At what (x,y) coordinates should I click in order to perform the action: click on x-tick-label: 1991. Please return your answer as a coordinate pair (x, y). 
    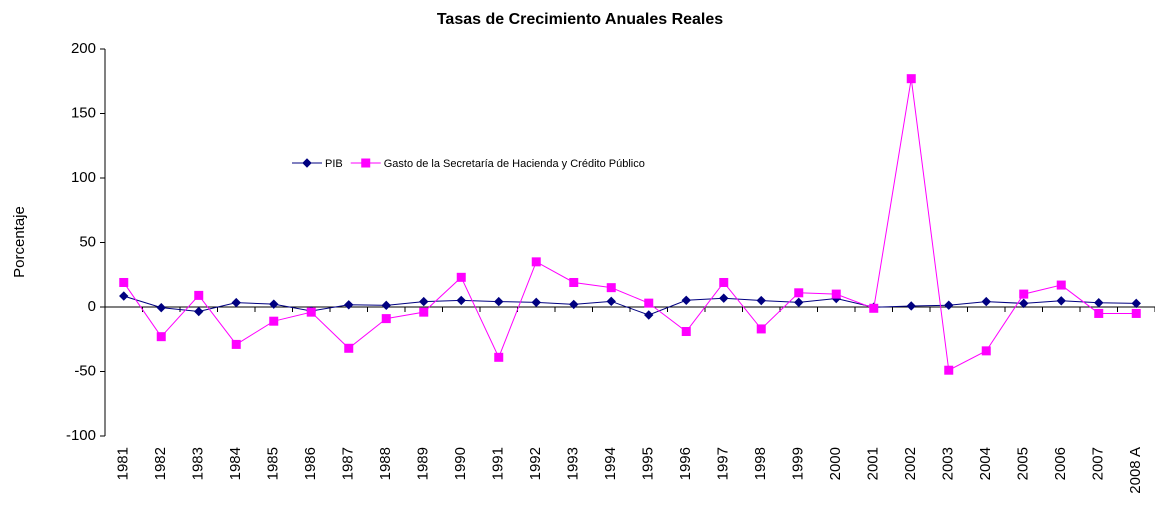
    Looking at the image, I should click on (498, 463).